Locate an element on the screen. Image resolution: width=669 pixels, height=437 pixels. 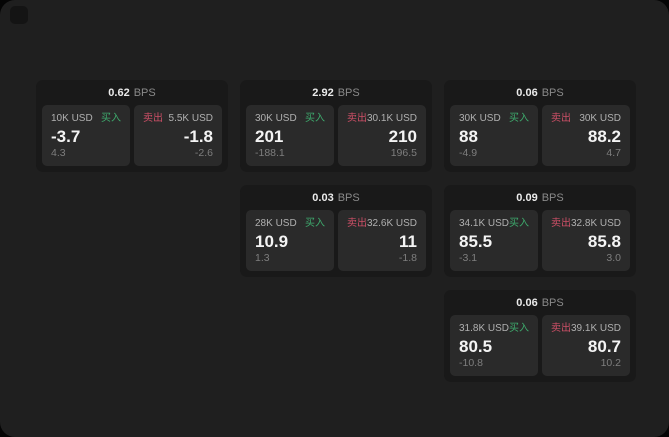
sell-price: 88.2 is located at coordinates (604, 136).